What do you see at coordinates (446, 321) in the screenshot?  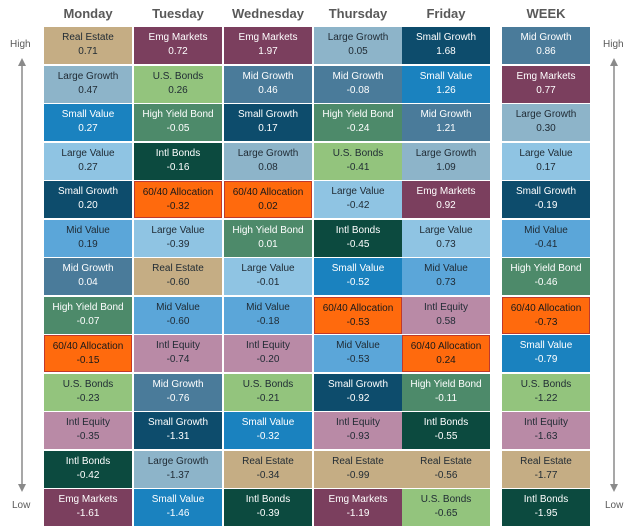 I see `asset-return: 0.58` at bounding box center [446, 321].